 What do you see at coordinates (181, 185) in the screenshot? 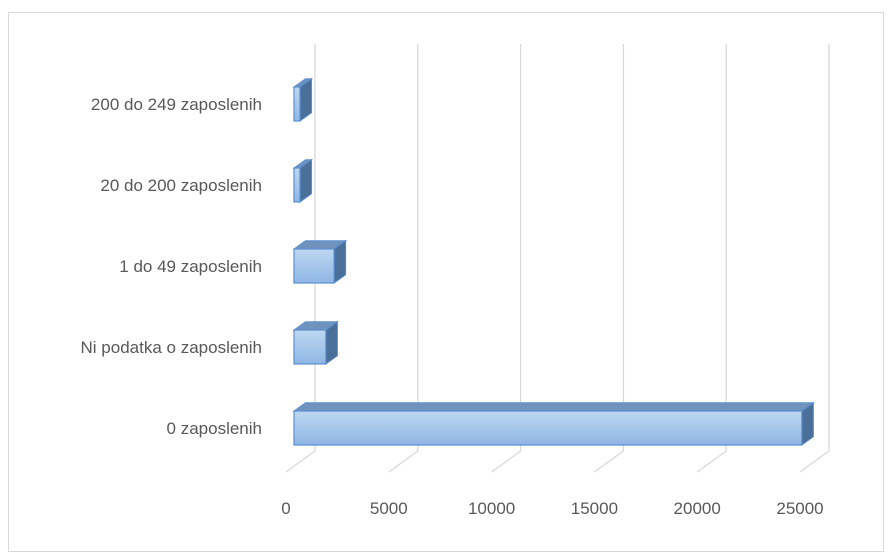
I see `category-label: 20 do 200 zaposlenih` at bounding box center [181, 185].